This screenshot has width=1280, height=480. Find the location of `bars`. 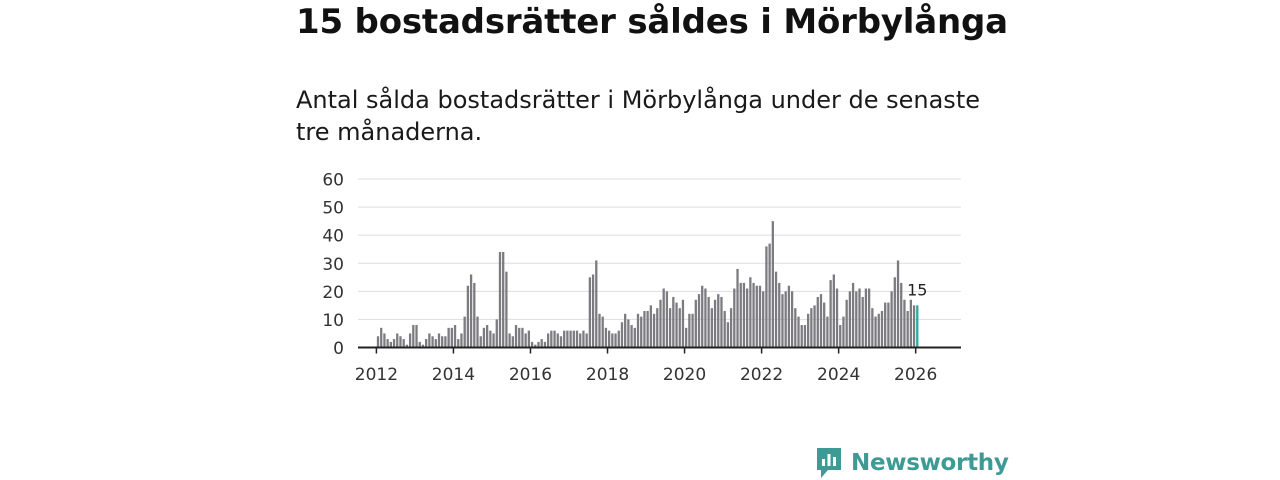

bars is located at coordinates (647, 284).